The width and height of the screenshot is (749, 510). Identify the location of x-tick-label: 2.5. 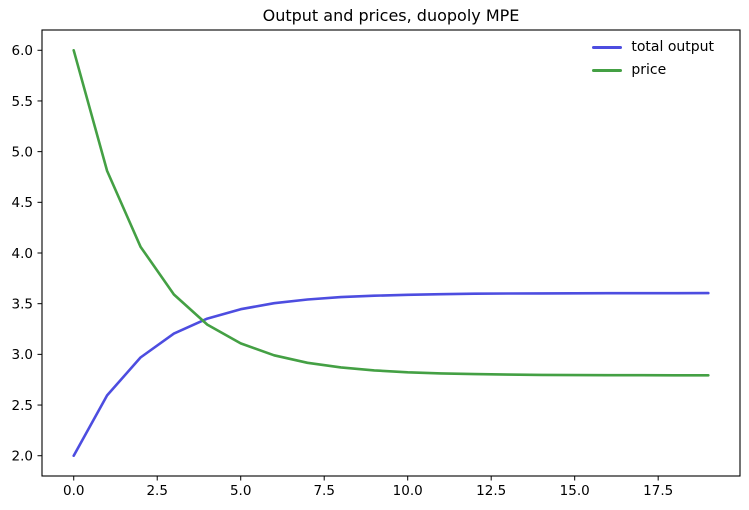
(156, 491).